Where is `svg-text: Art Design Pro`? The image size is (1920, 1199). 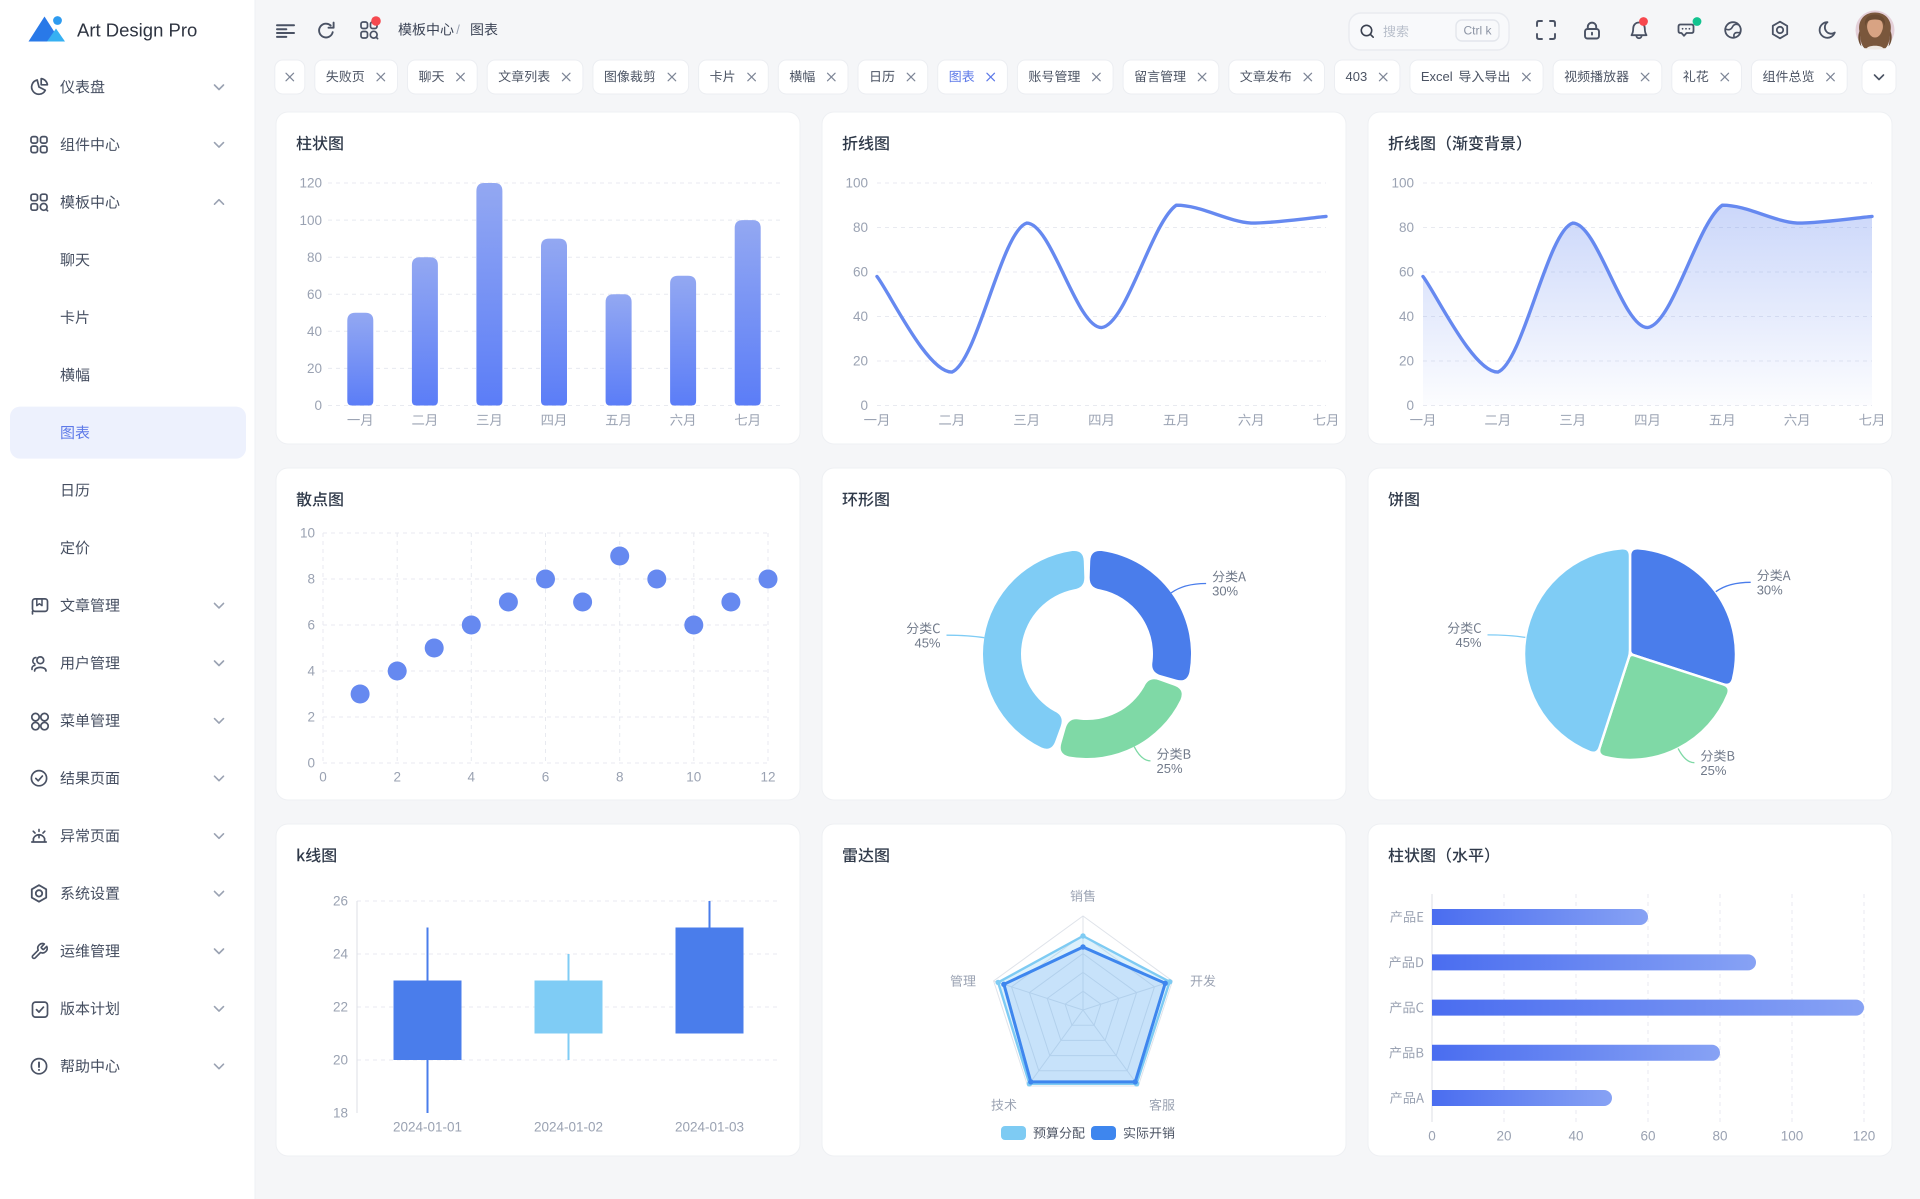 svg-text: Art Design Pro is located at coordinates (137, 30).